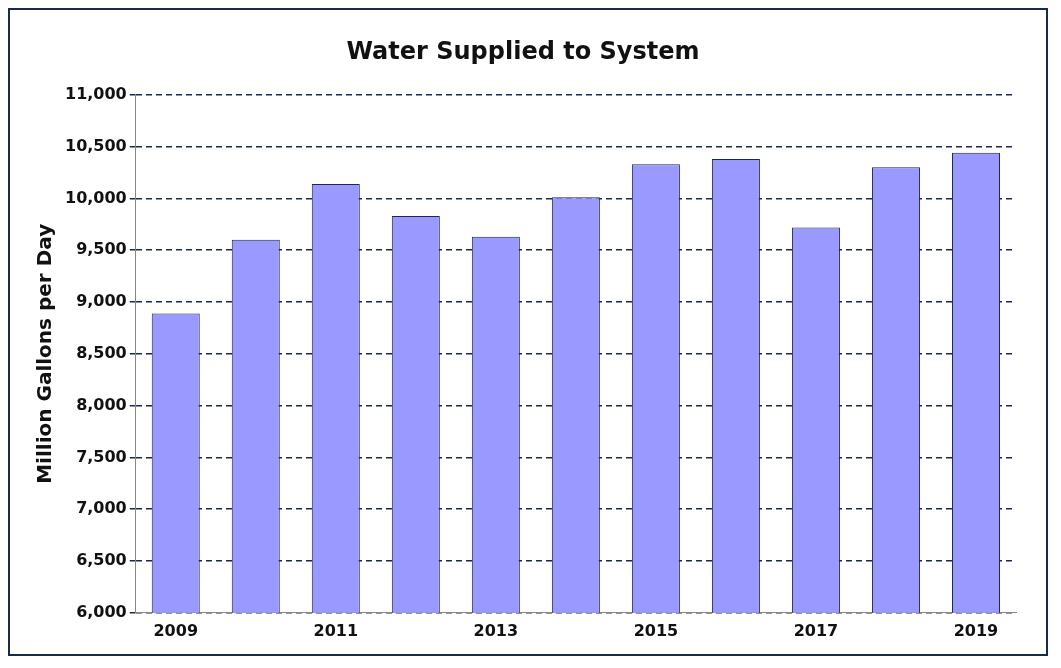 The height and width of the screenshot is (668, 1061). I want to click on y-tick-label: 8,000, so click(101, 404).